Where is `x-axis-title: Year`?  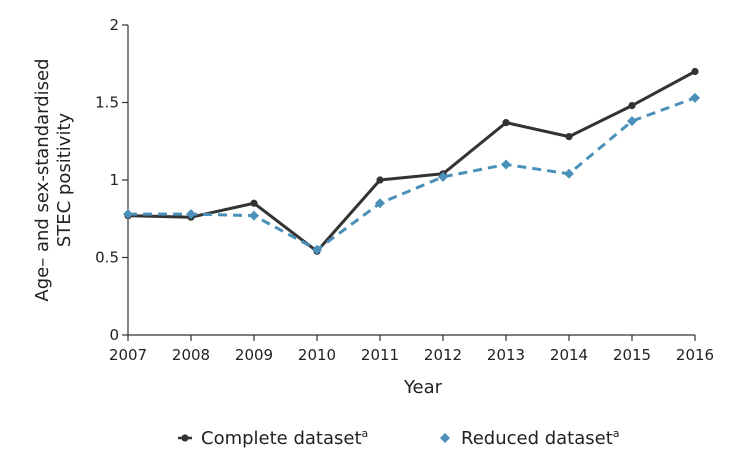 x-axis-title: Year is located at coordinates (423, 387).